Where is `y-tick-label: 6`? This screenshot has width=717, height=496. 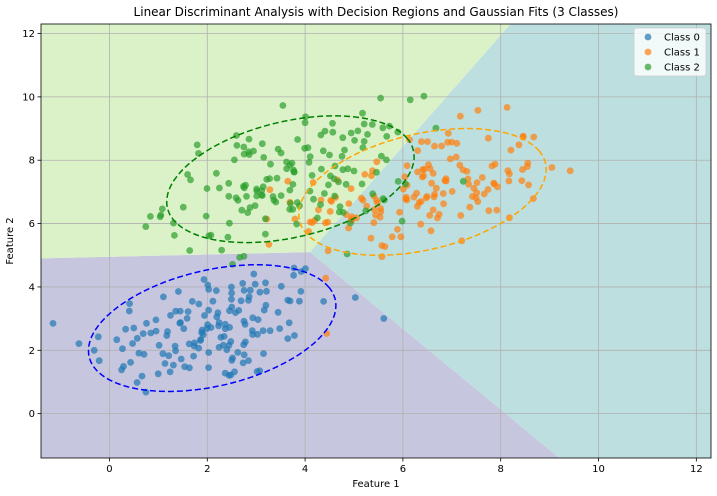
y-tick-label: 6 is located at coordinates (32, 224).